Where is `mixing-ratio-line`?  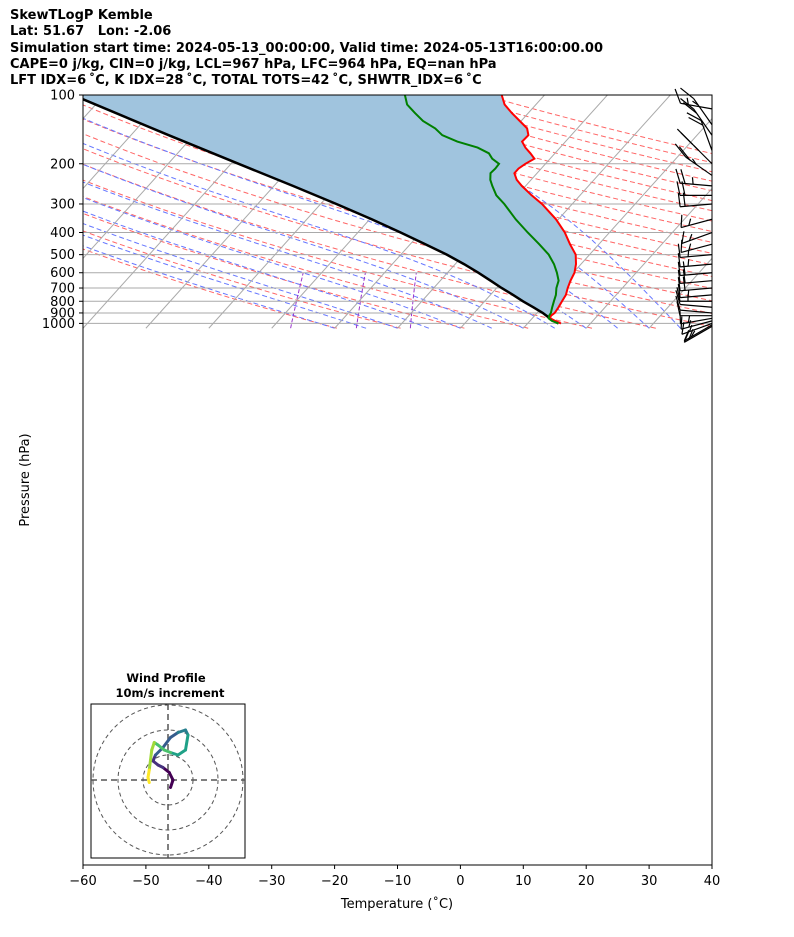
mixing-ratio-line is located at coordinates (360, 300).